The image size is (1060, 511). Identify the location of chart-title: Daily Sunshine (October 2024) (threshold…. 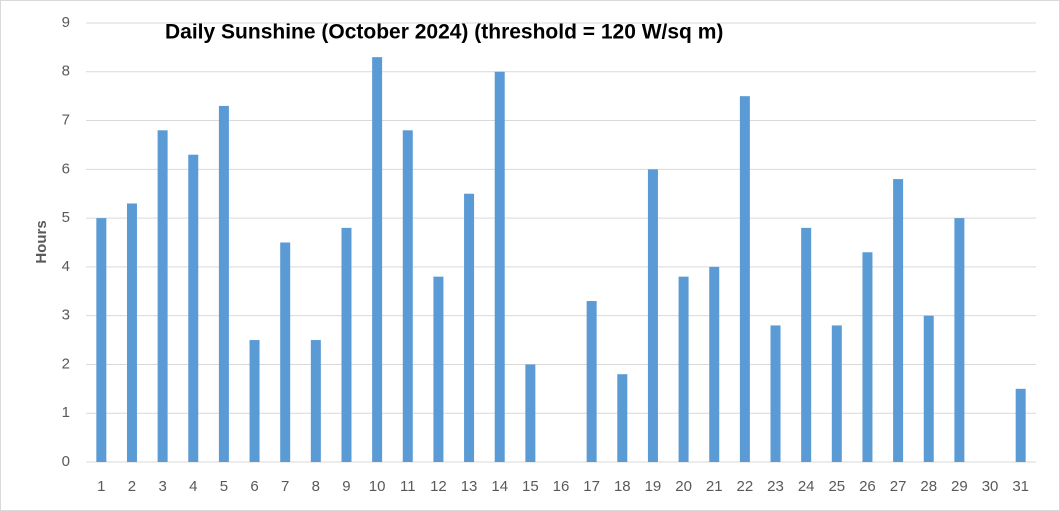
(444, 32).